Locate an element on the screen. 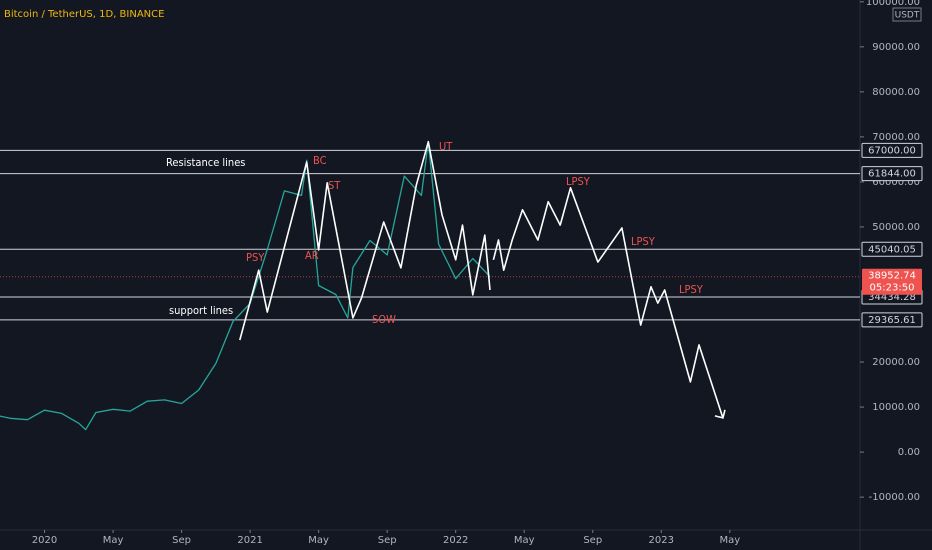 The width and height of the screenshot is (932, 550). annotation: PSY is located at coordinates (255, 257).